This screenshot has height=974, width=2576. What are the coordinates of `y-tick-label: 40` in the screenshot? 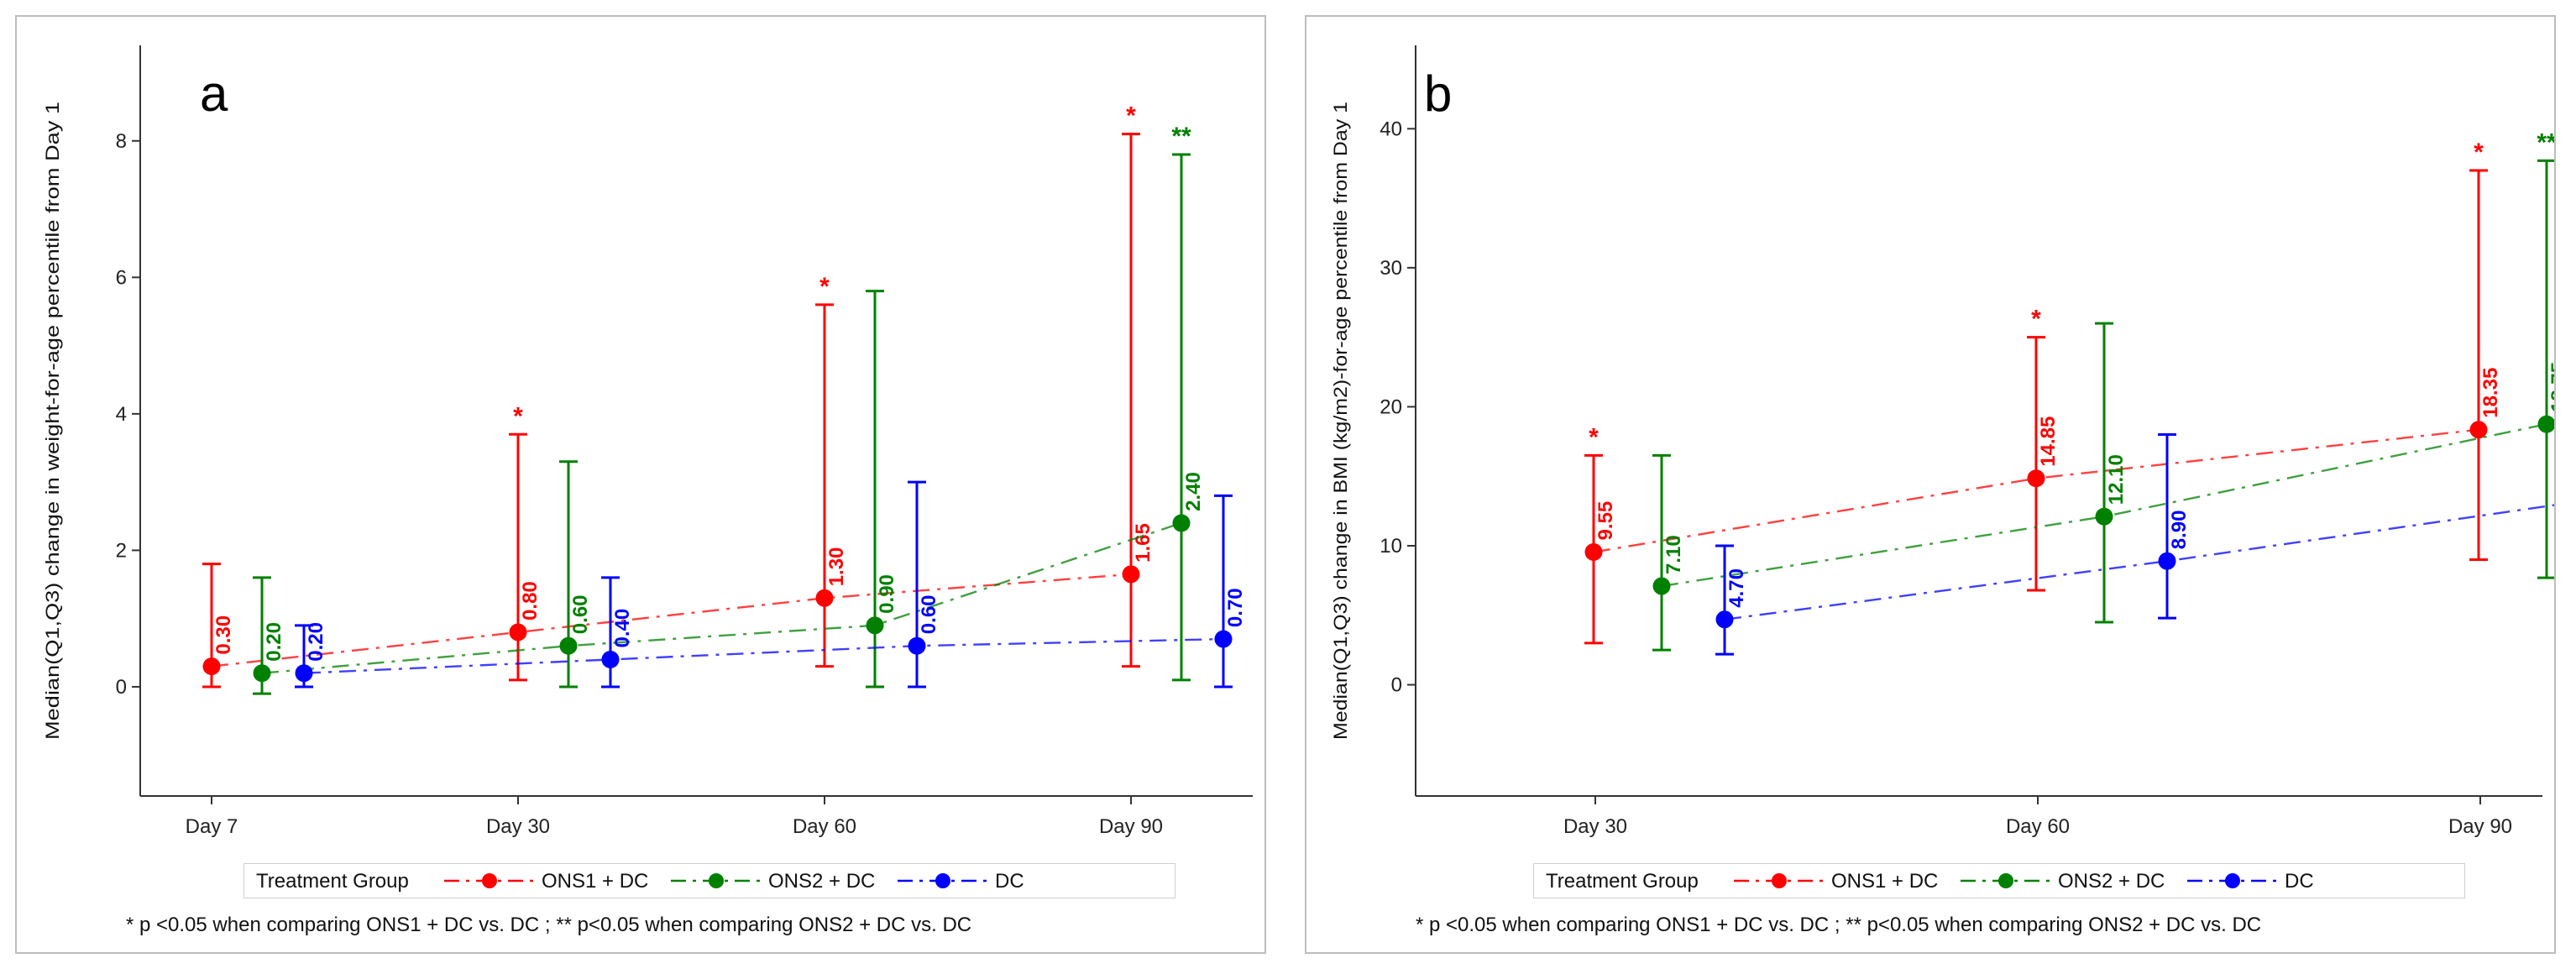 It's located at (1391, 129).